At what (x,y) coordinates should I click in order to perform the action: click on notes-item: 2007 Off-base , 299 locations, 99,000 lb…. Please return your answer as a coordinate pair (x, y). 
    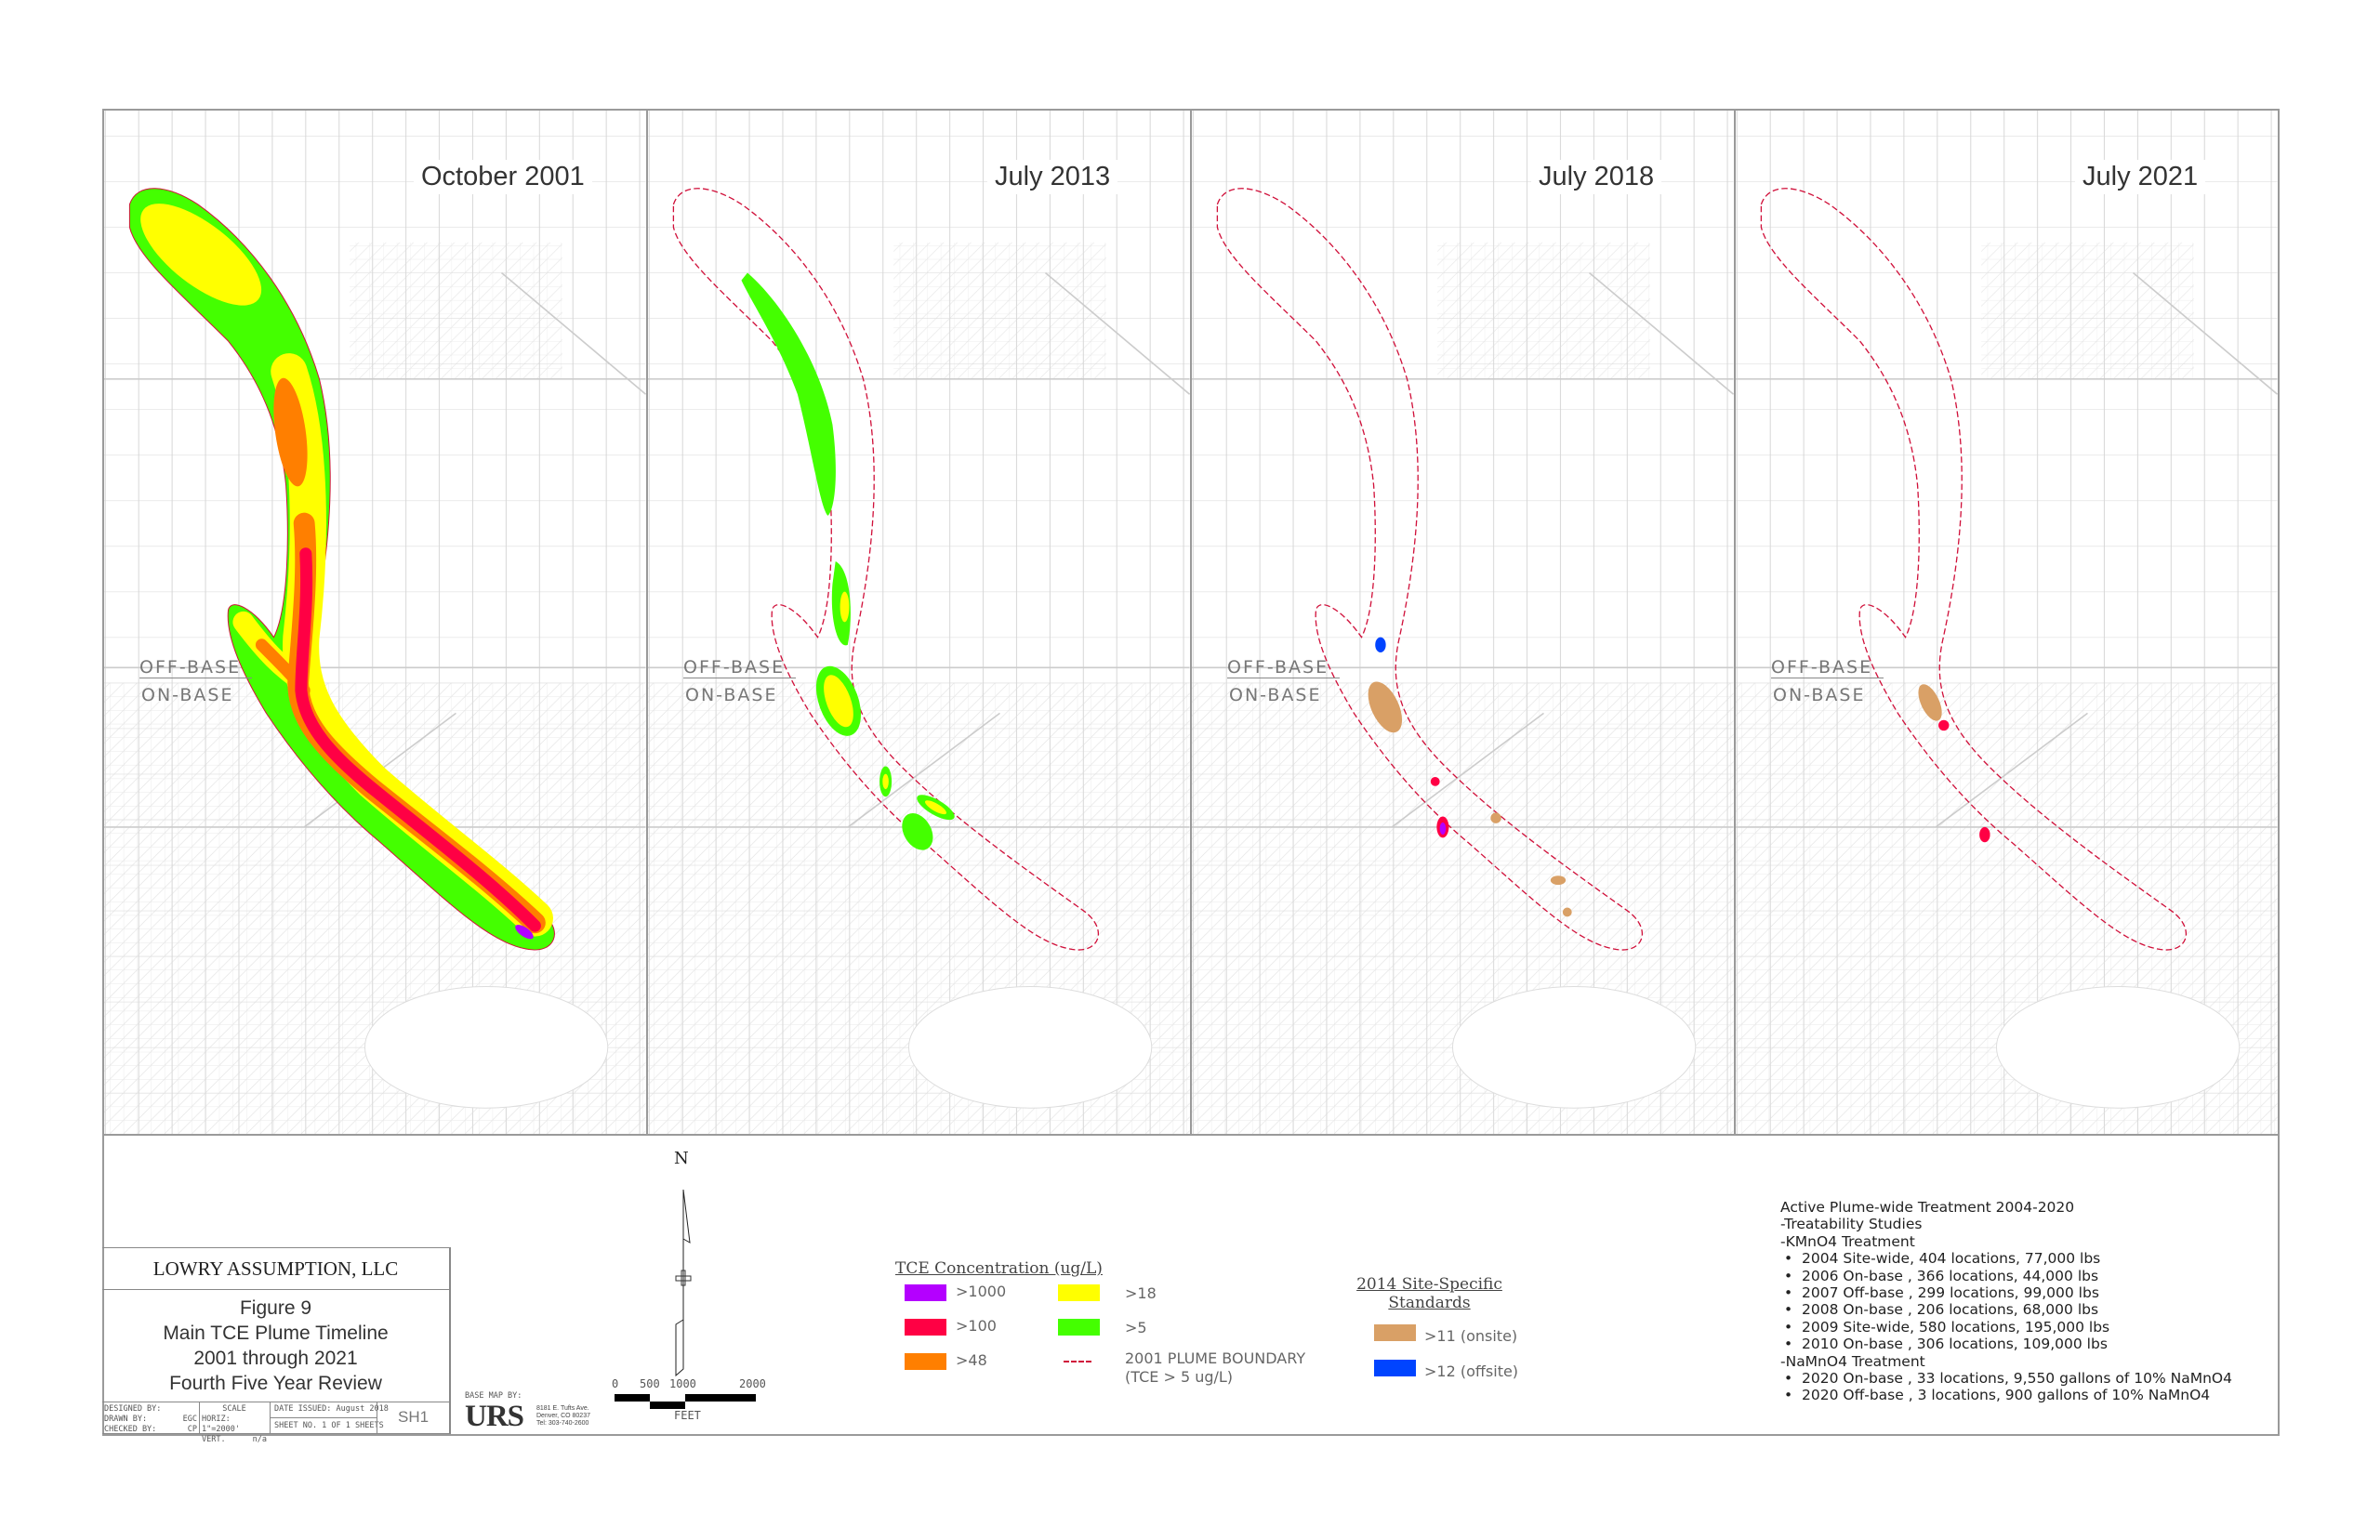
    Looking at the image, I should click on (1950, 1293).